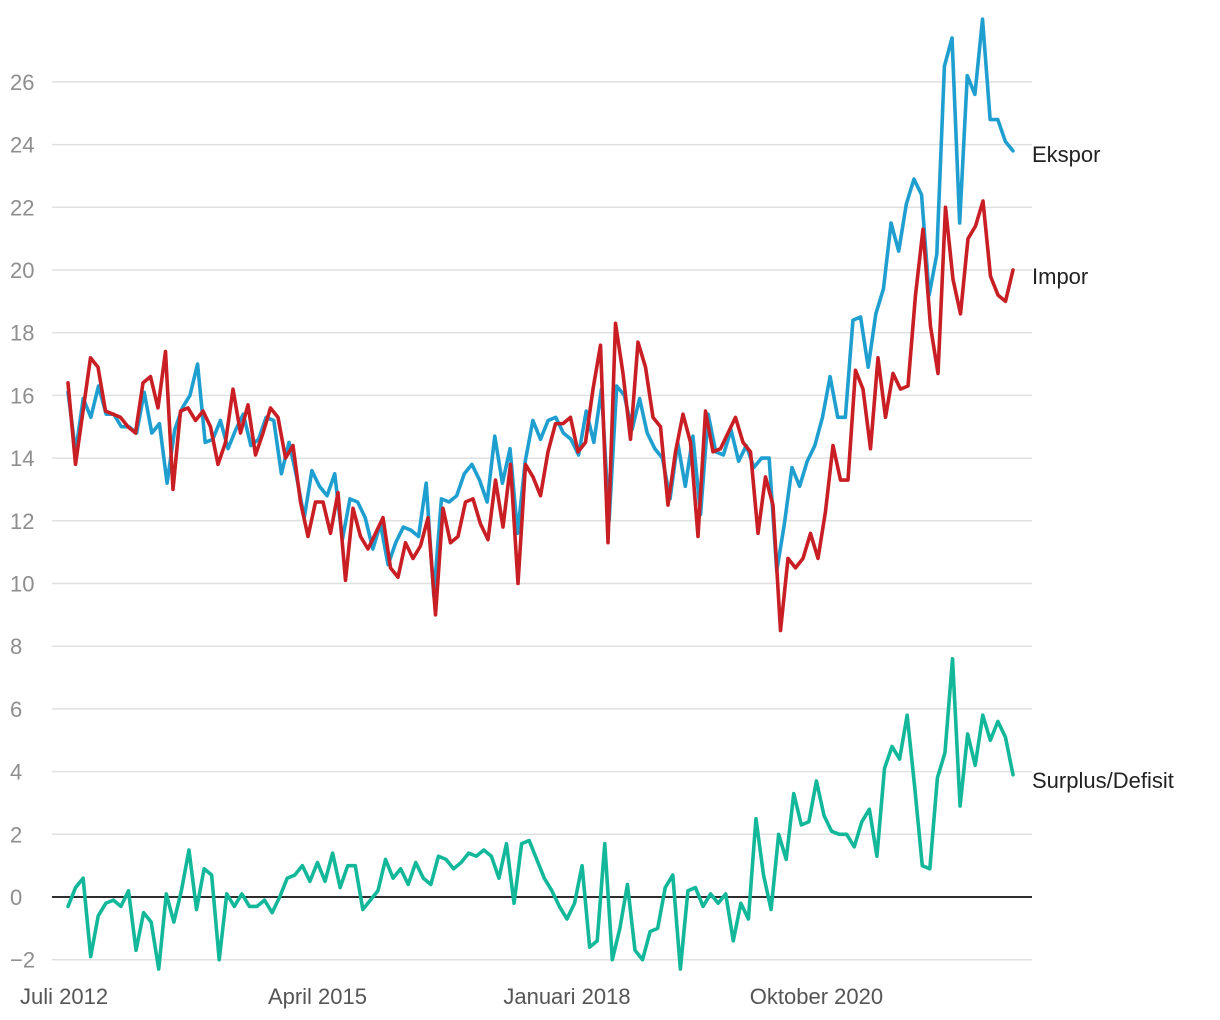 Image resolution: width=1220 pixels, height=1020 pixels. Describe the element at coordinates (22, 82) in the screenshot. I see `y-tick-label: 26` at that location.